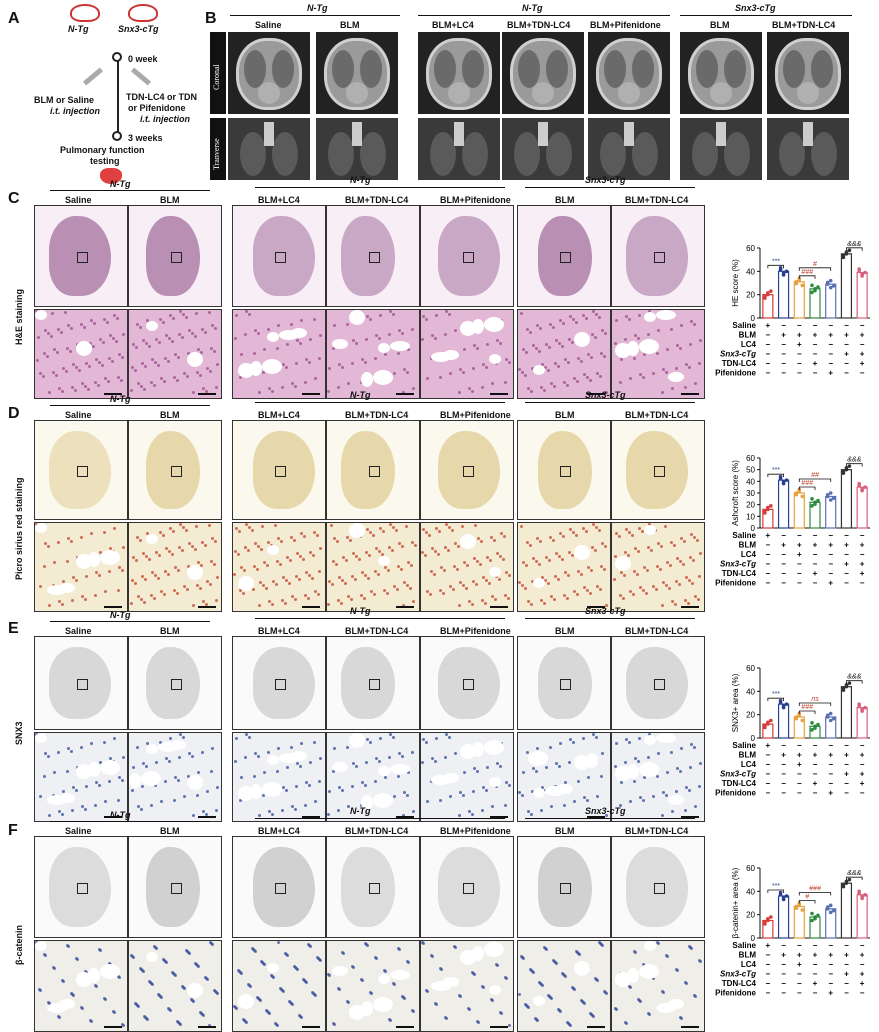 The height and width of the screenshot is (1032, 879). I want to click on sig-annotation: &&&, so click(854, 677).